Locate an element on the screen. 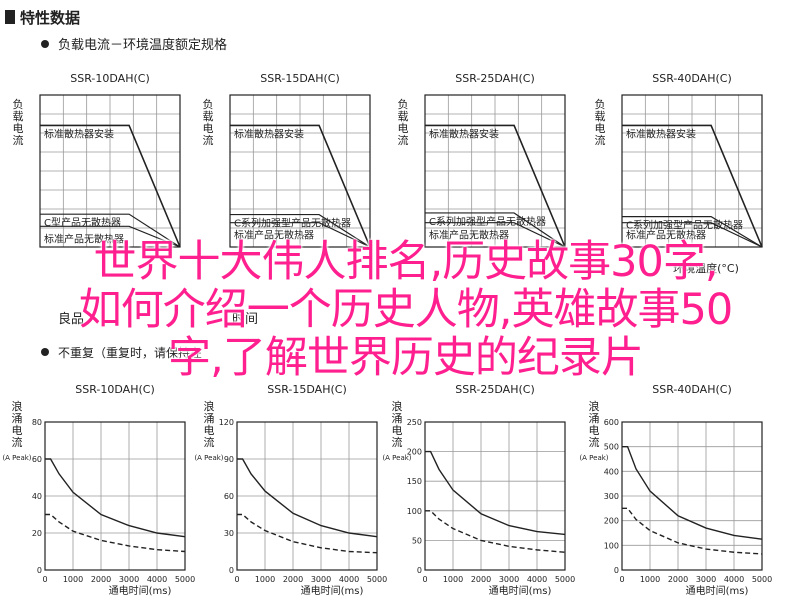  title-marker is located at coordinates (10, 17).